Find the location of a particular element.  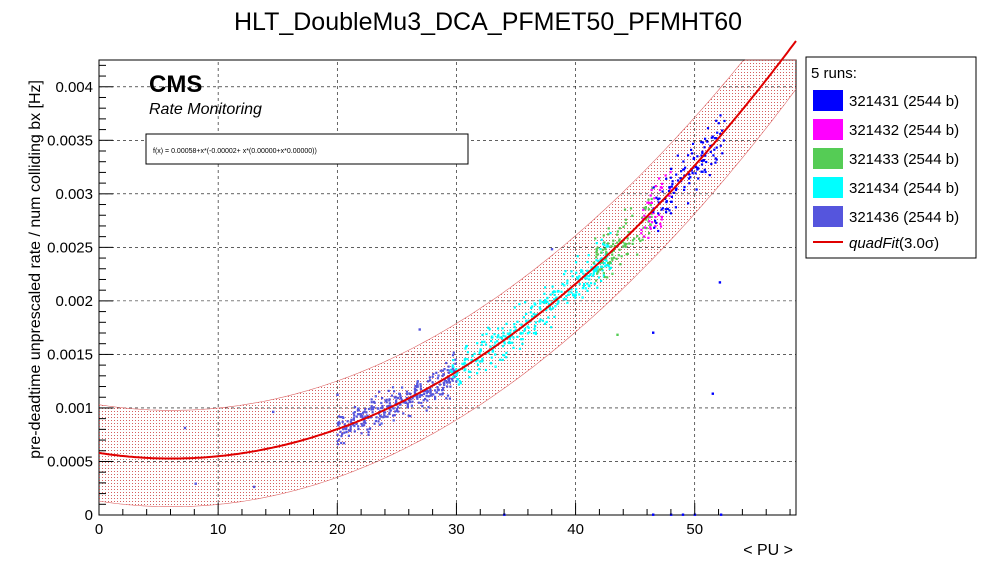

legend-title: 5 runs: is located at coordinates (834, 73).